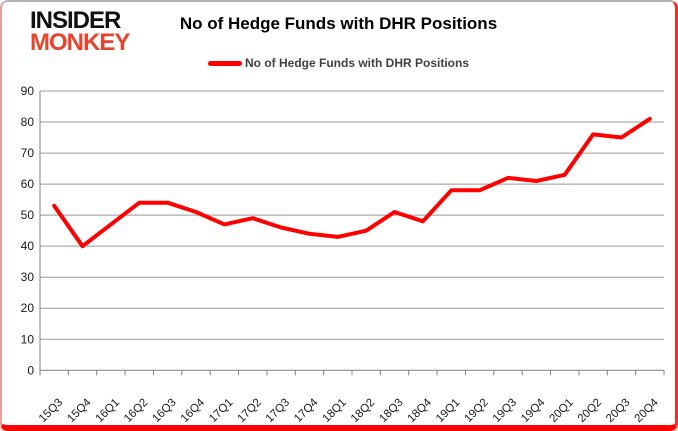  Describe the element at coordinates (108, 411) in the screenshot. I see `x-axis-tick-label: 16Q1` at that location.